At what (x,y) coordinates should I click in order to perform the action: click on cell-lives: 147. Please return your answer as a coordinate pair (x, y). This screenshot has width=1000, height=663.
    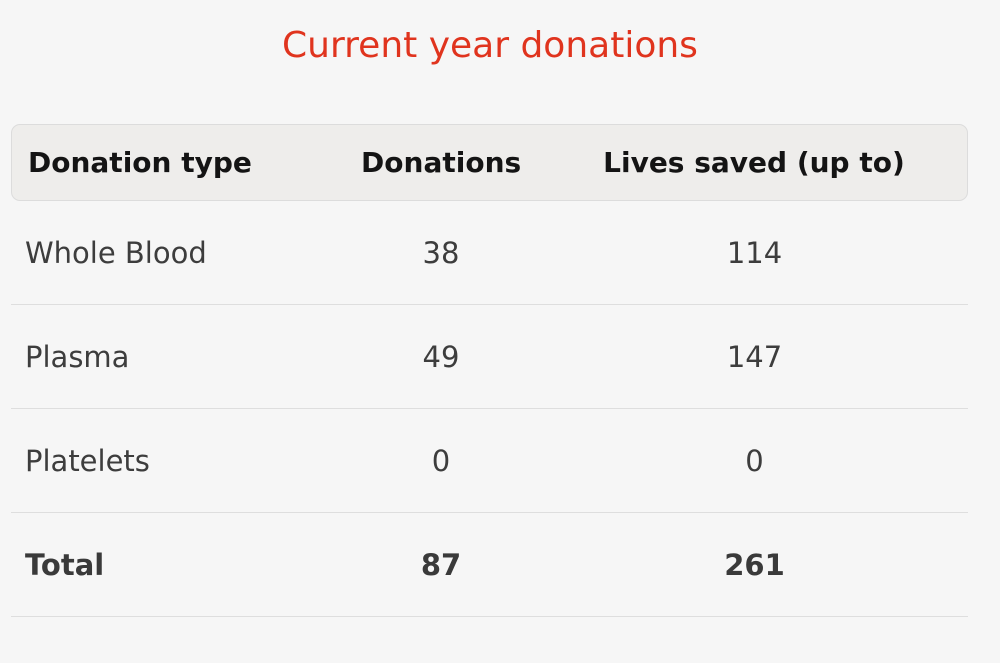
    Looking at the image, I should click on (754, 356).